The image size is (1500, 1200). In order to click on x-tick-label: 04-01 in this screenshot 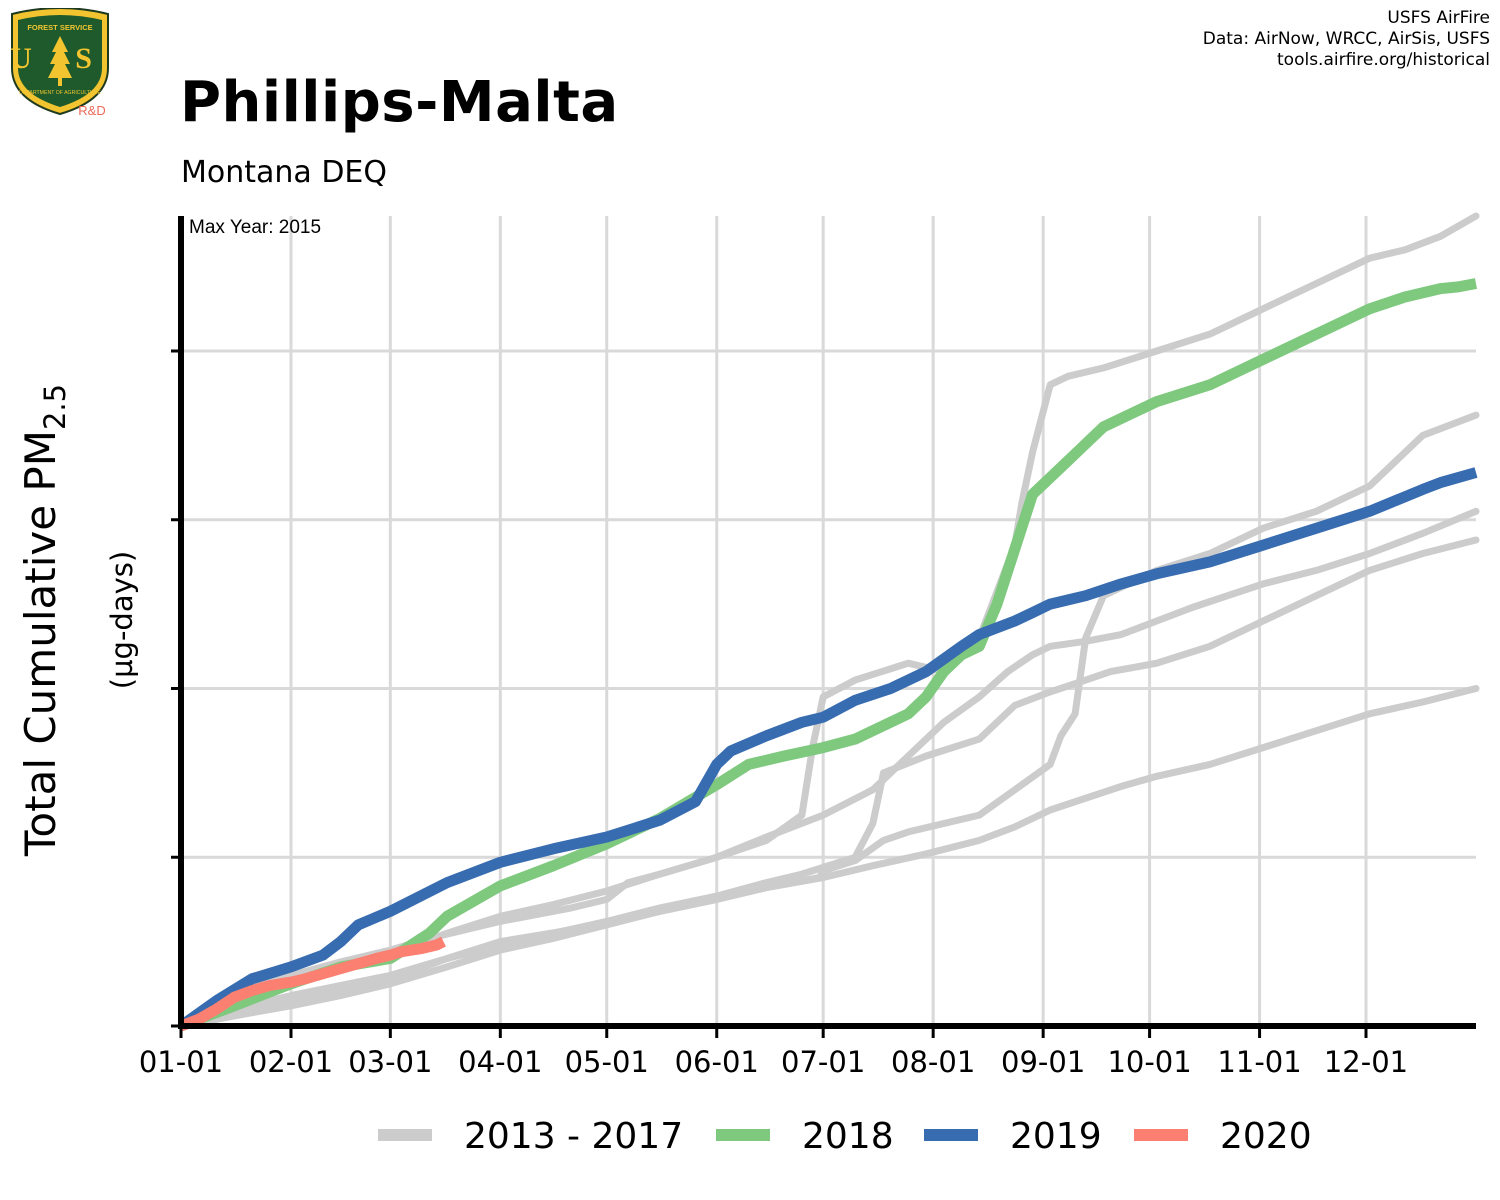, I will do `click(500, 1062)`.